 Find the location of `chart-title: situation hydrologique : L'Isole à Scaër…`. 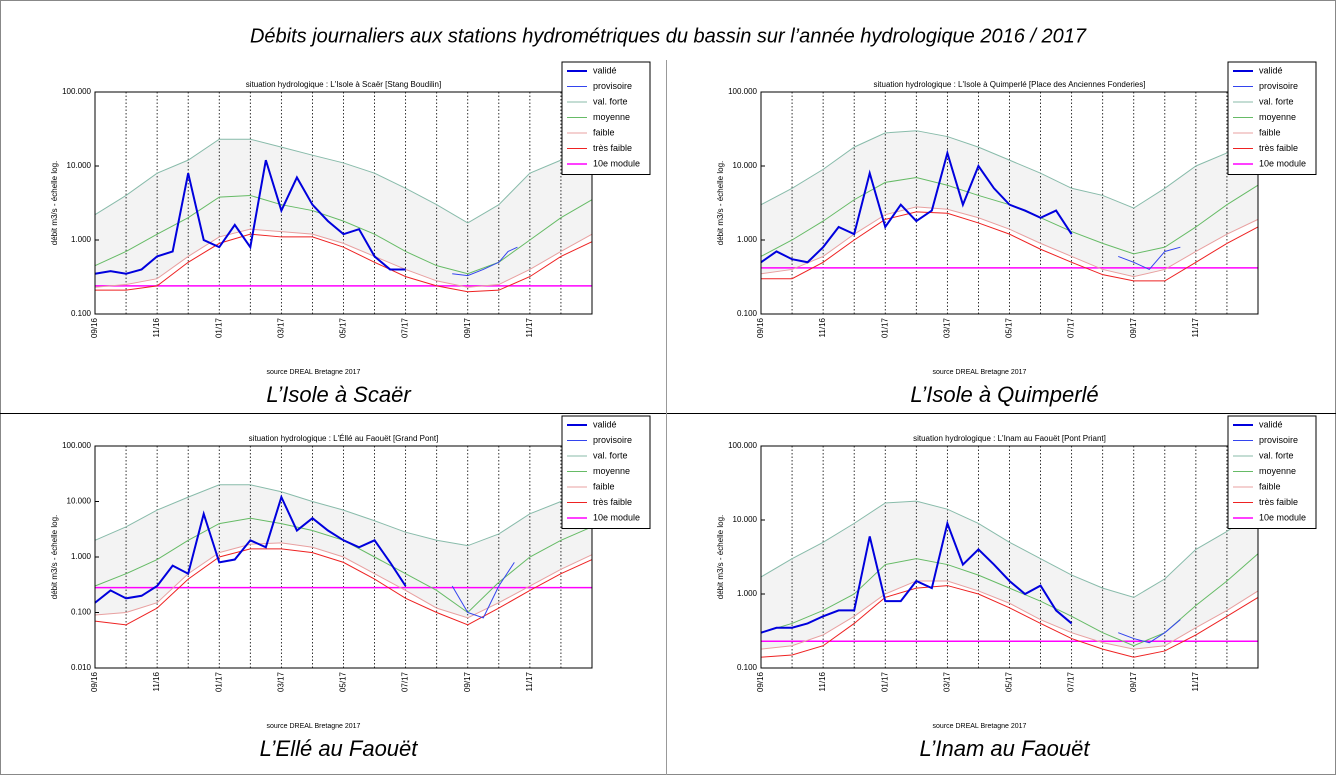

chart-title: situation hydrologique : L'Isole à Scaër… is located at coordinates (343, 84).